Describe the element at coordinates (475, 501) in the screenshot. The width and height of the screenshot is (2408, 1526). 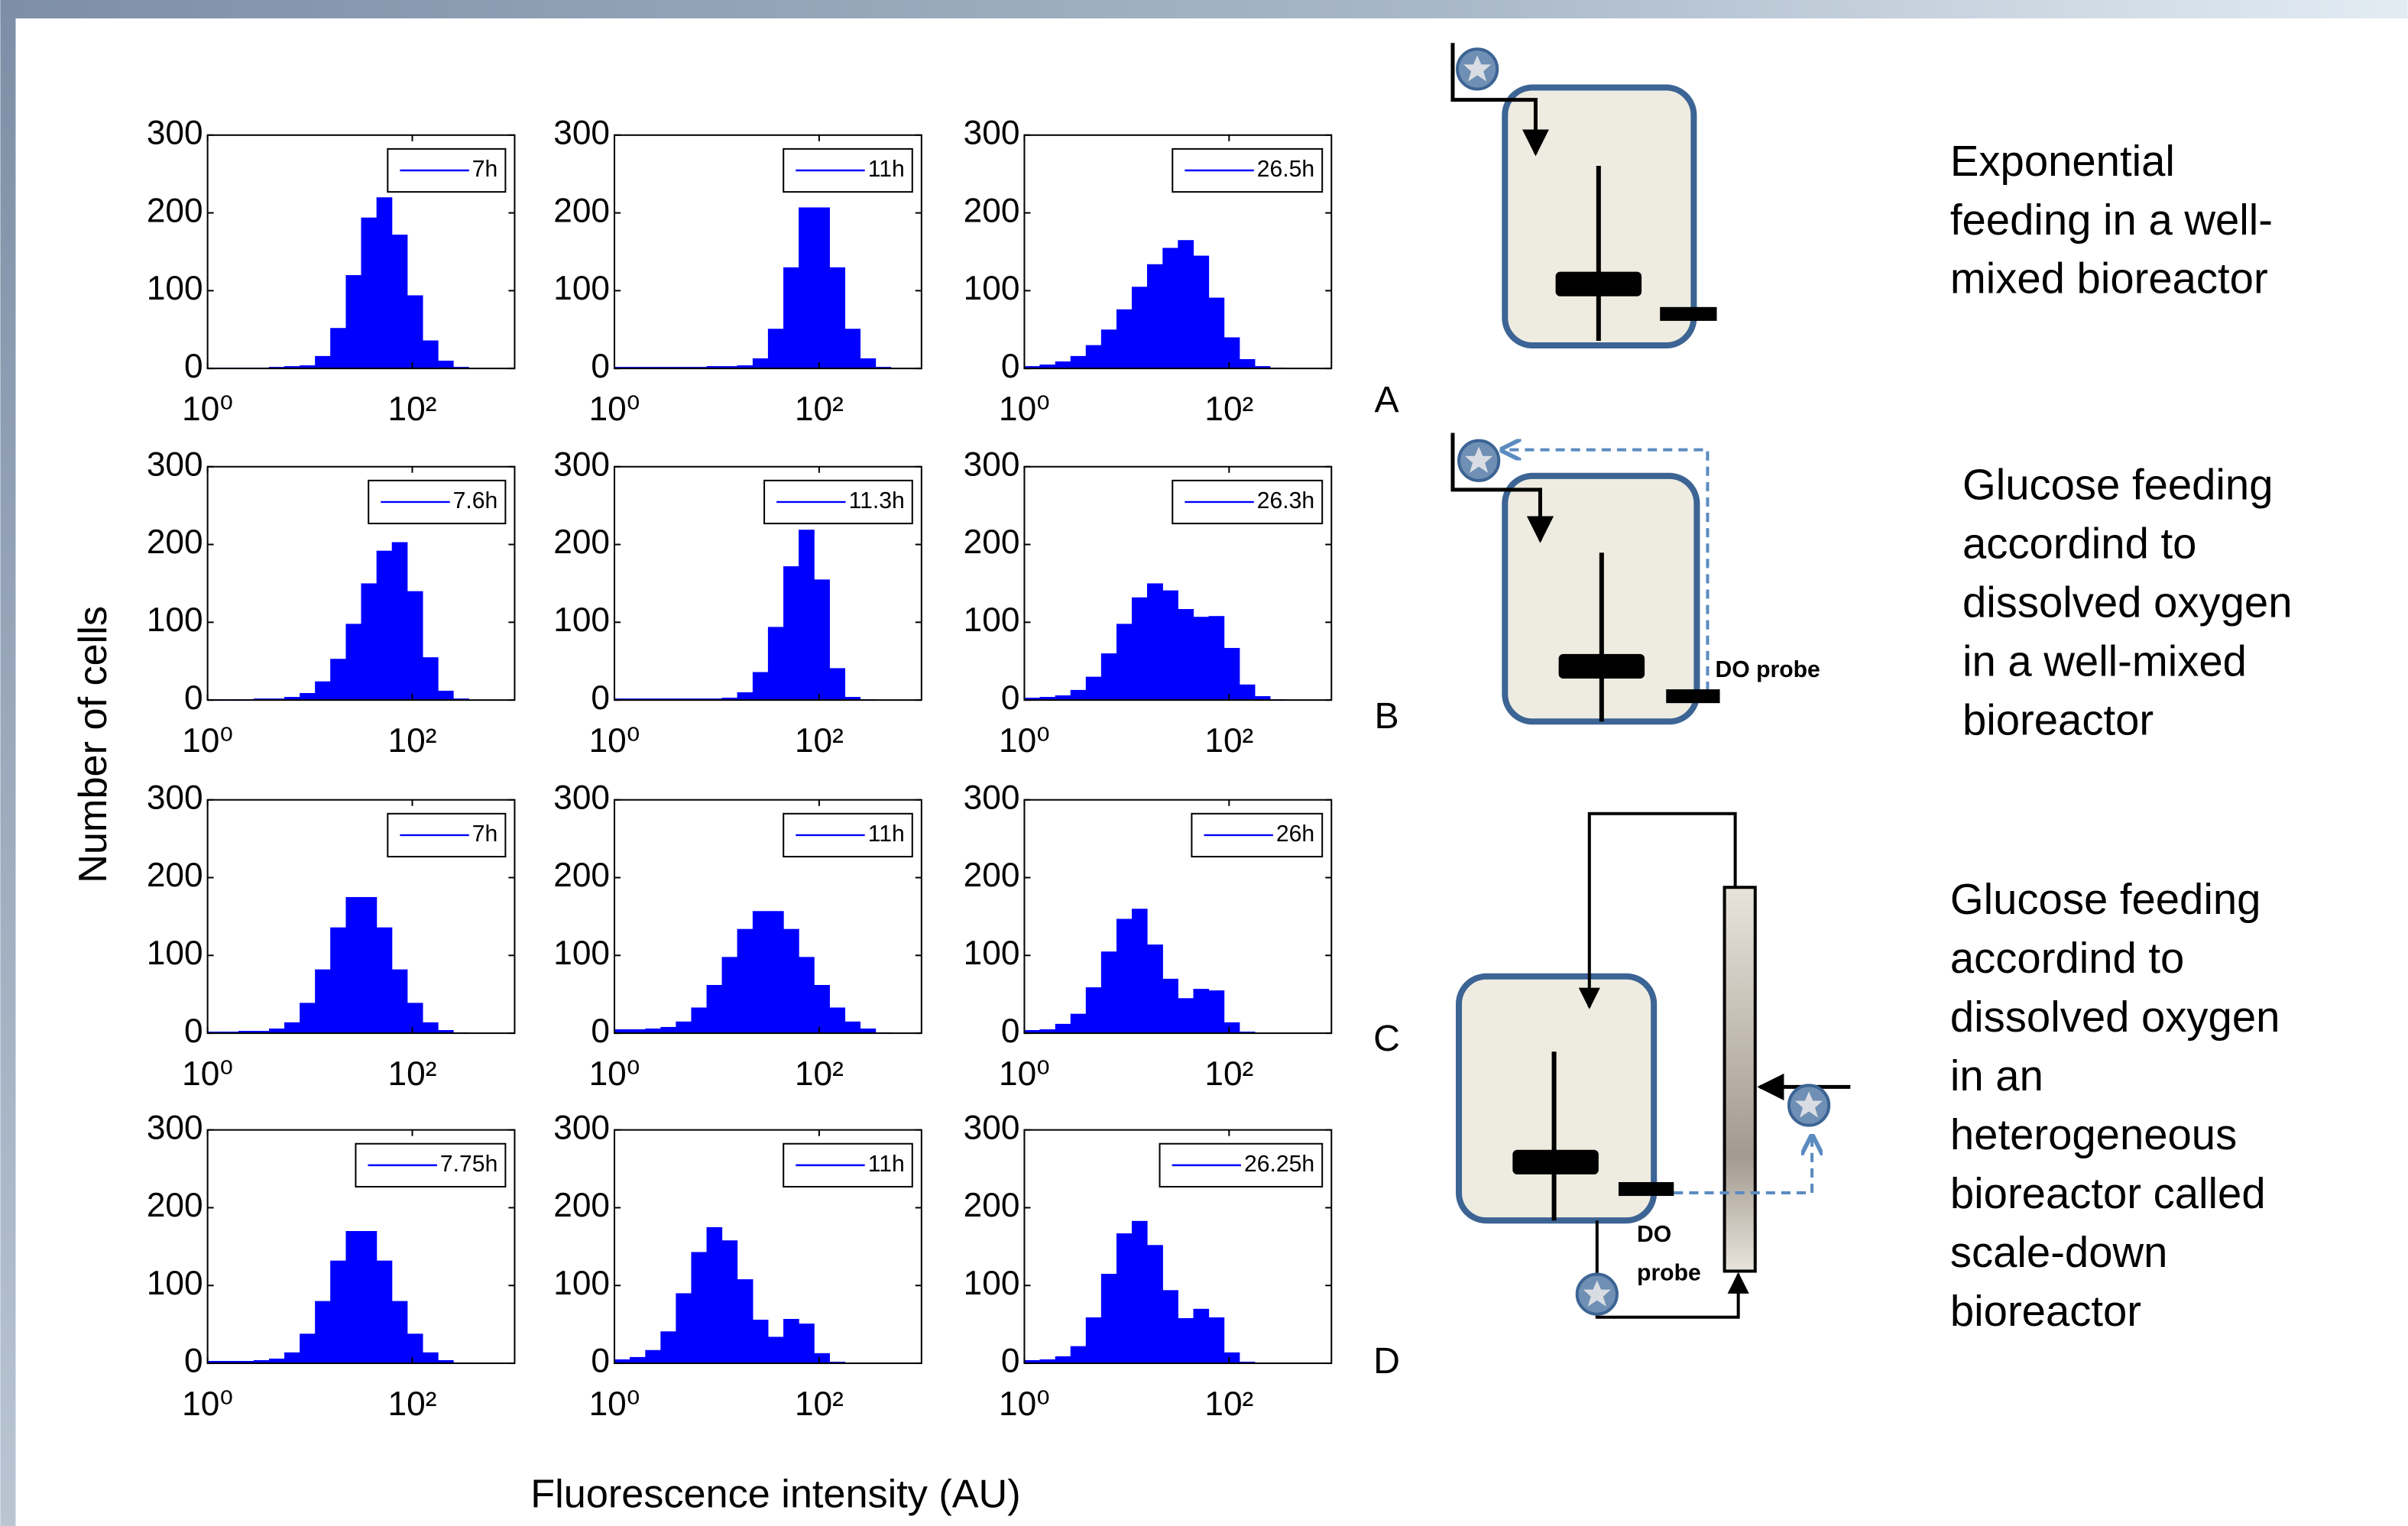
I see `legend-label: 7.6h` at that location.